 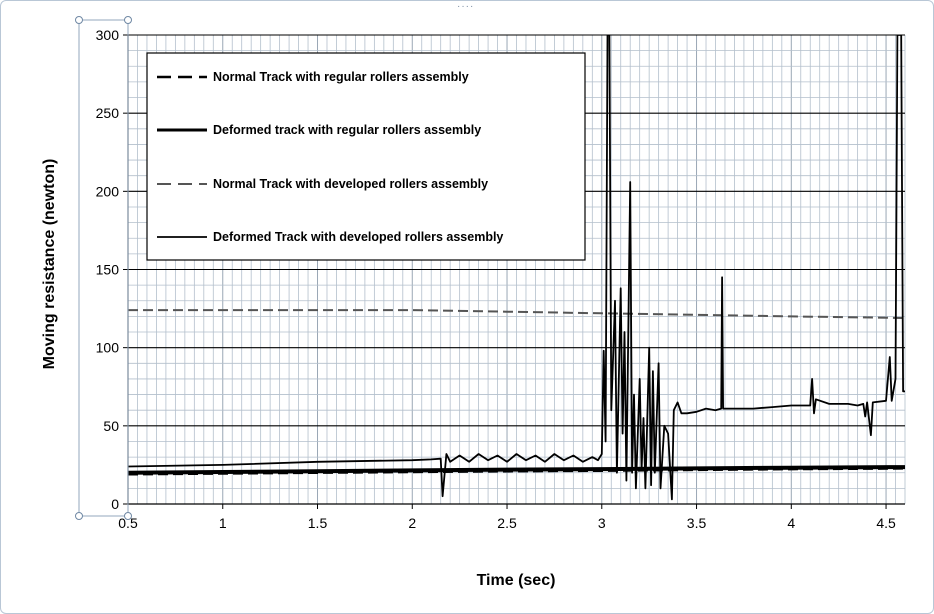 What do you see at coordinates (507, 523) in the screenshot?
I see `x-tick-label: 2.5` at bounding box center [507, 523].